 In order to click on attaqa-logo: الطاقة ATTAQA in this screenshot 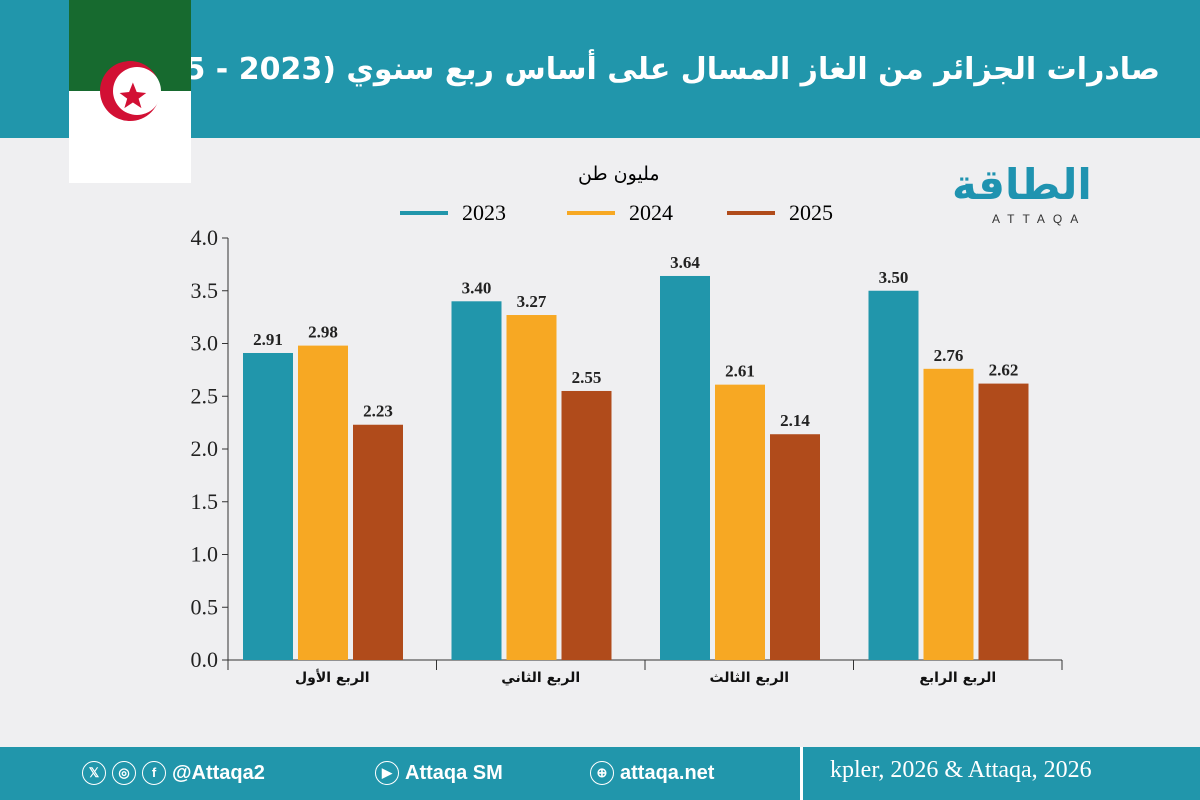, I will do `click(1059, 197)`.